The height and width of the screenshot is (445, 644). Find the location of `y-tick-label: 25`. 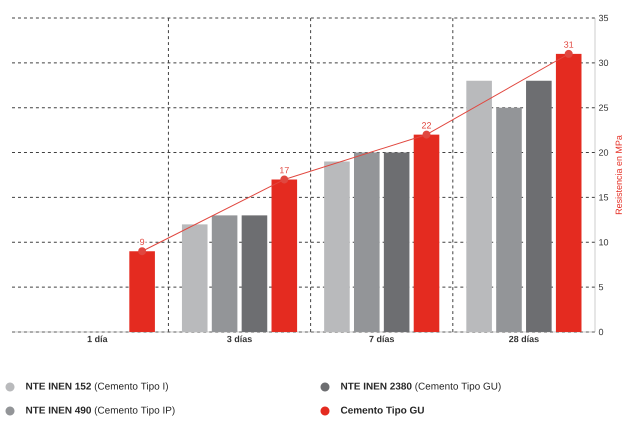

y-tick-label: 25 is located at coordinates (603, 107).